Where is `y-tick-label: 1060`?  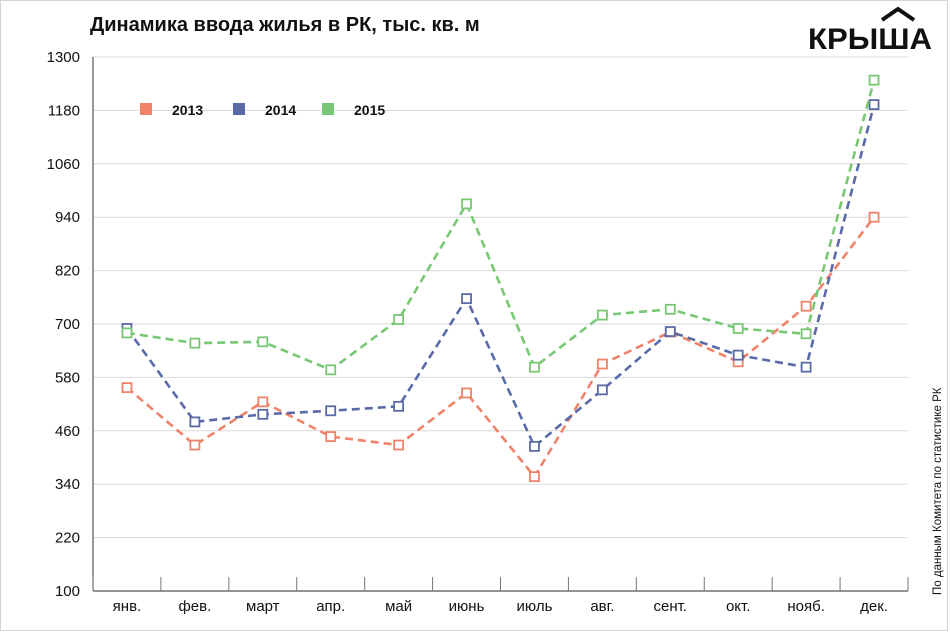 y-tick-label: 1060 is located at coordinates (63, 164).